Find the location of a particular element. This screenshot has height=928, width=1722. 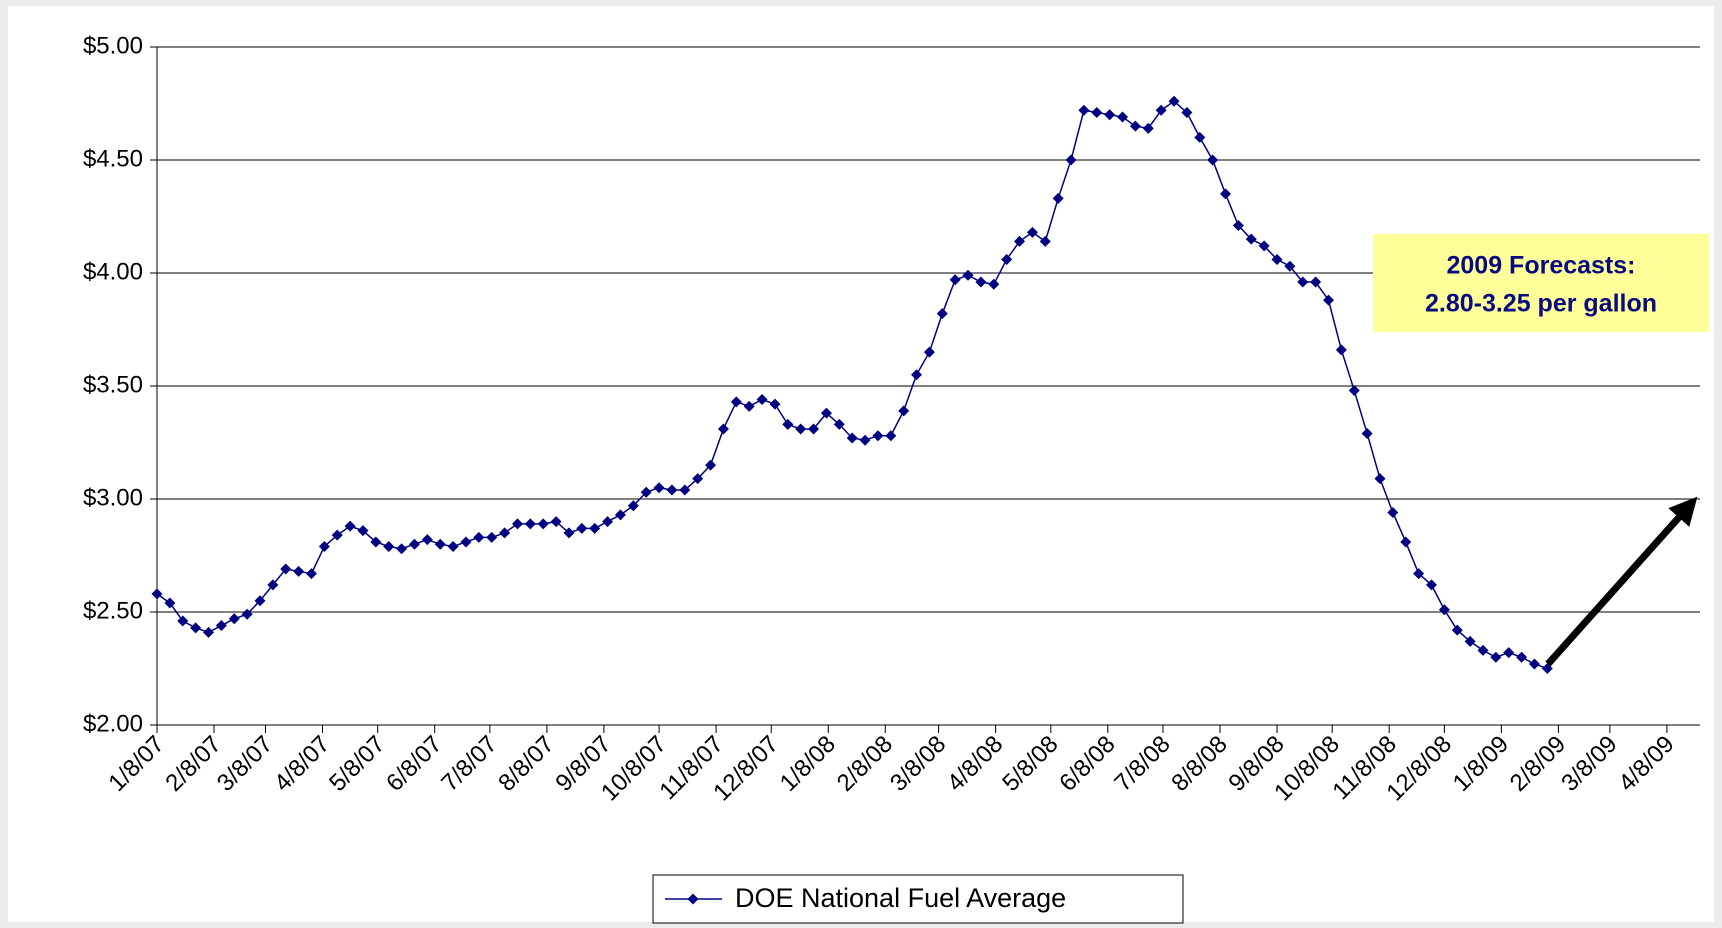

y-tick-label: $3.00 is located at coordinates (113, 497).